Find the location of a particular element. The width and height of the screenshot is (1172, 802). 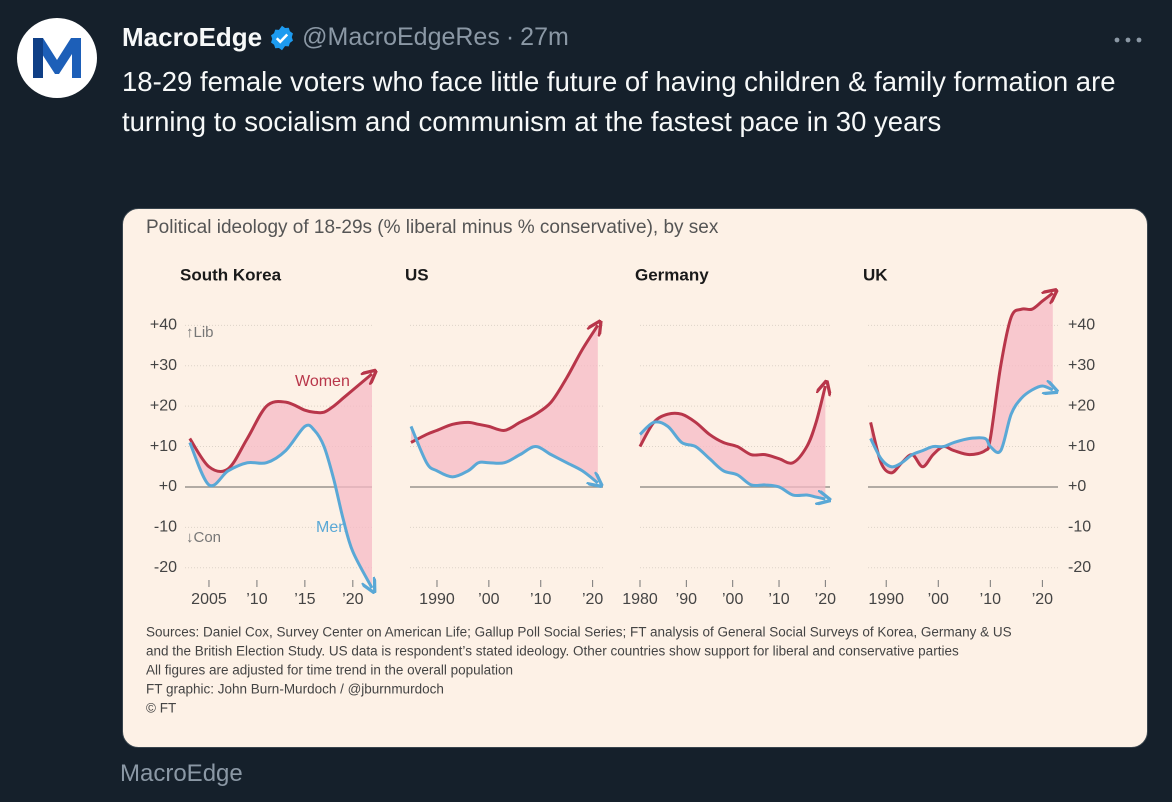

panel-title: Germany is located at coordinates (672, 274).